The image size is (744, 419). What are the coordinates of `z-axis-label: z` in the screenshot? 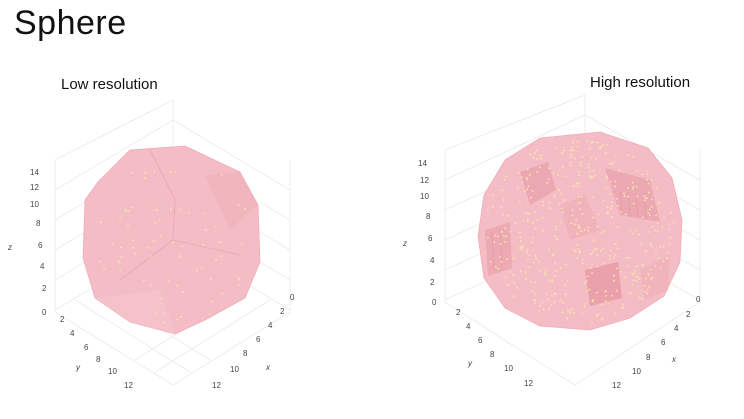 It's located at (9, 247).